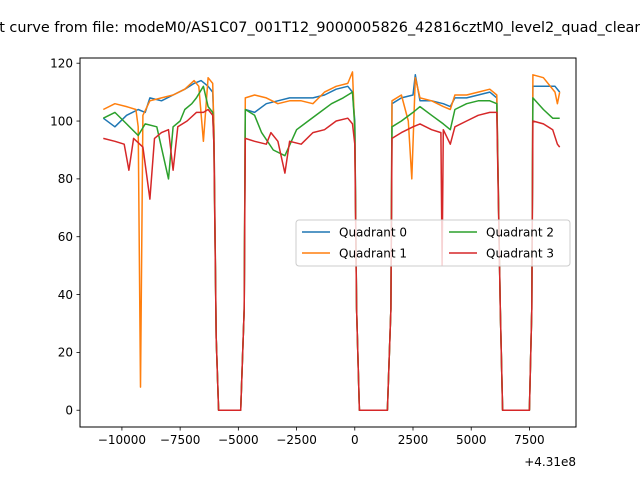 This screenshot has height=480, width=640. What do you see at coordinates (355, 440) in the screenshot?
I see `x-tick-label: 0` at bounding box center [355, 440].